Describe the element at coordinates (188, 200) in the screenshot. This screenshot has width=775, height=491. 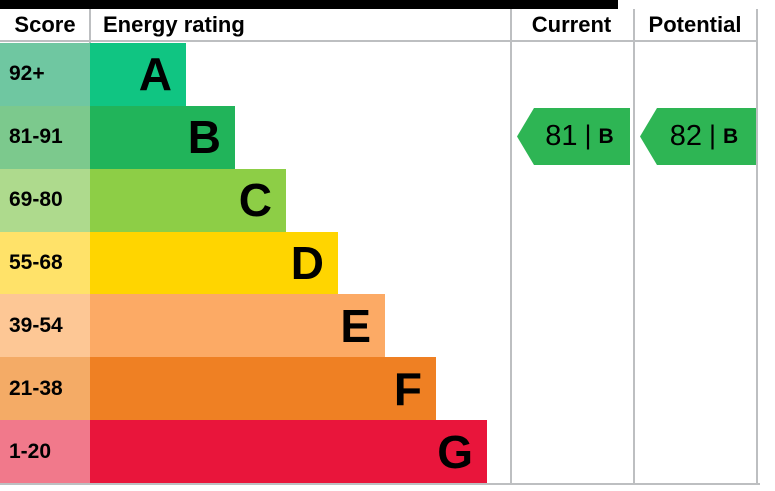
I see `band-bar-c: C` at that location.